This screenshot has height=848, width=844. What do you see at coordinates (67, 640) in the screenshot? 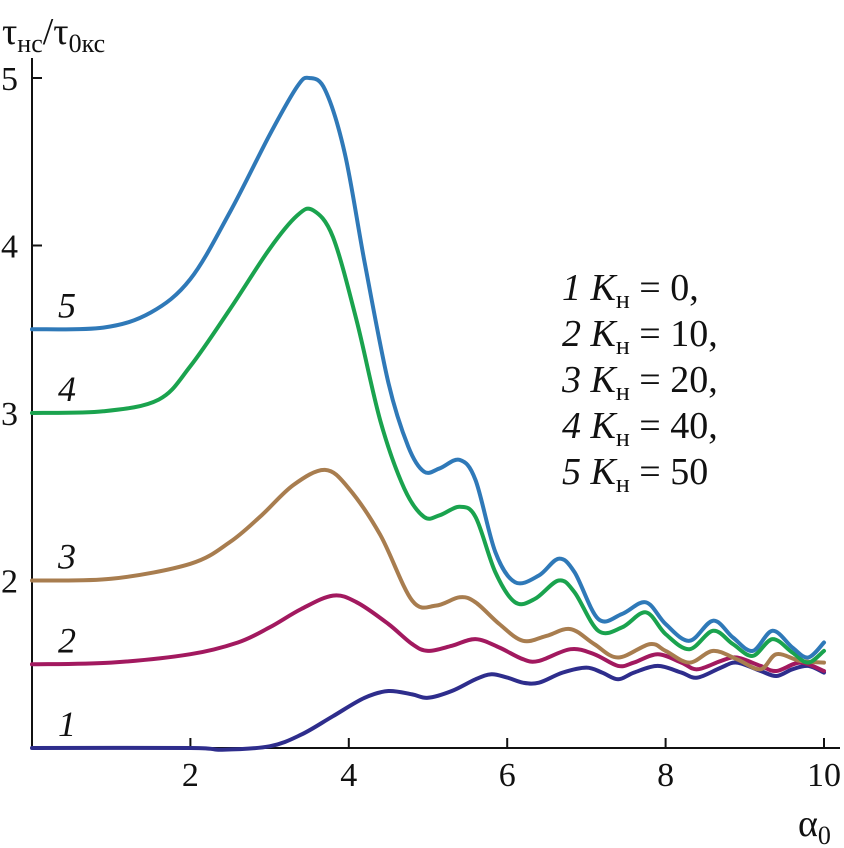
I see `series-label-2: 2` at bounding box center [67, 640].